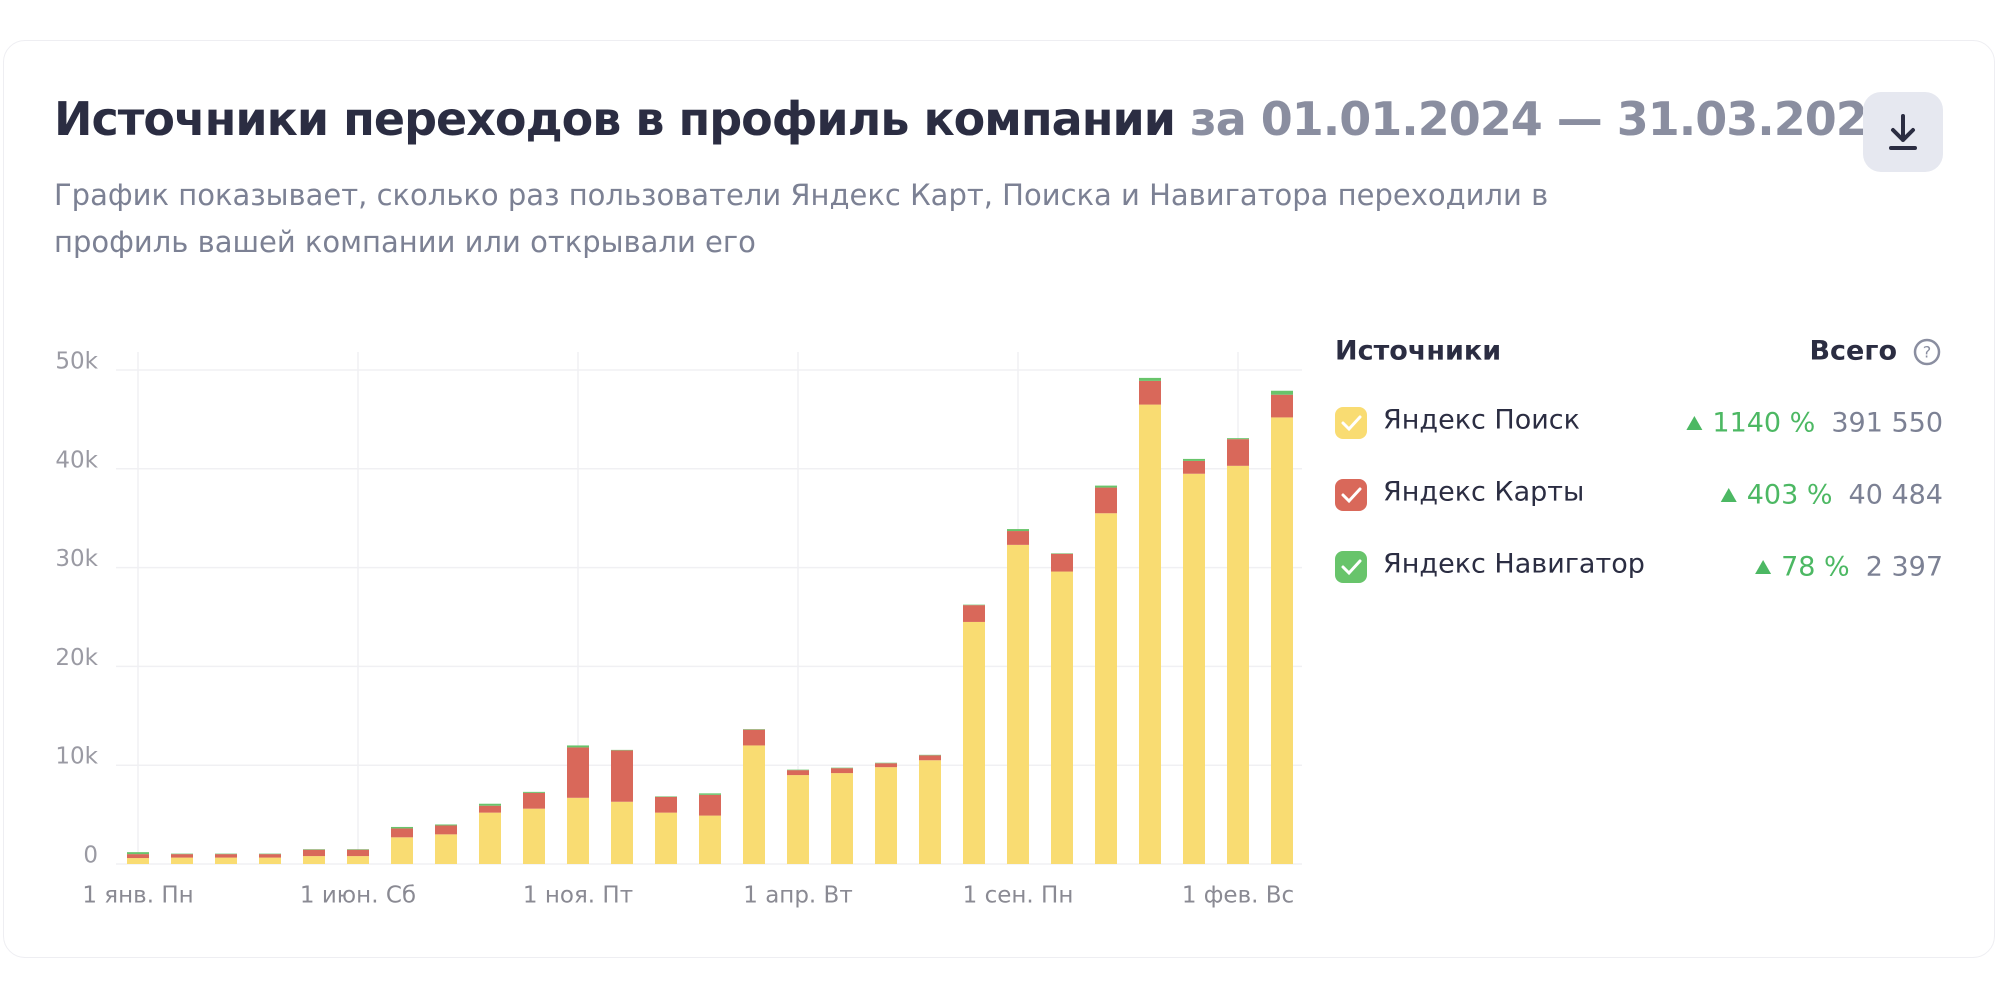 This screenshot has height=1000, width=2000. Describe the element at coordinates (1483, 492) in the screenshot. I see `legend-label: Яндекс Карты` at that location.